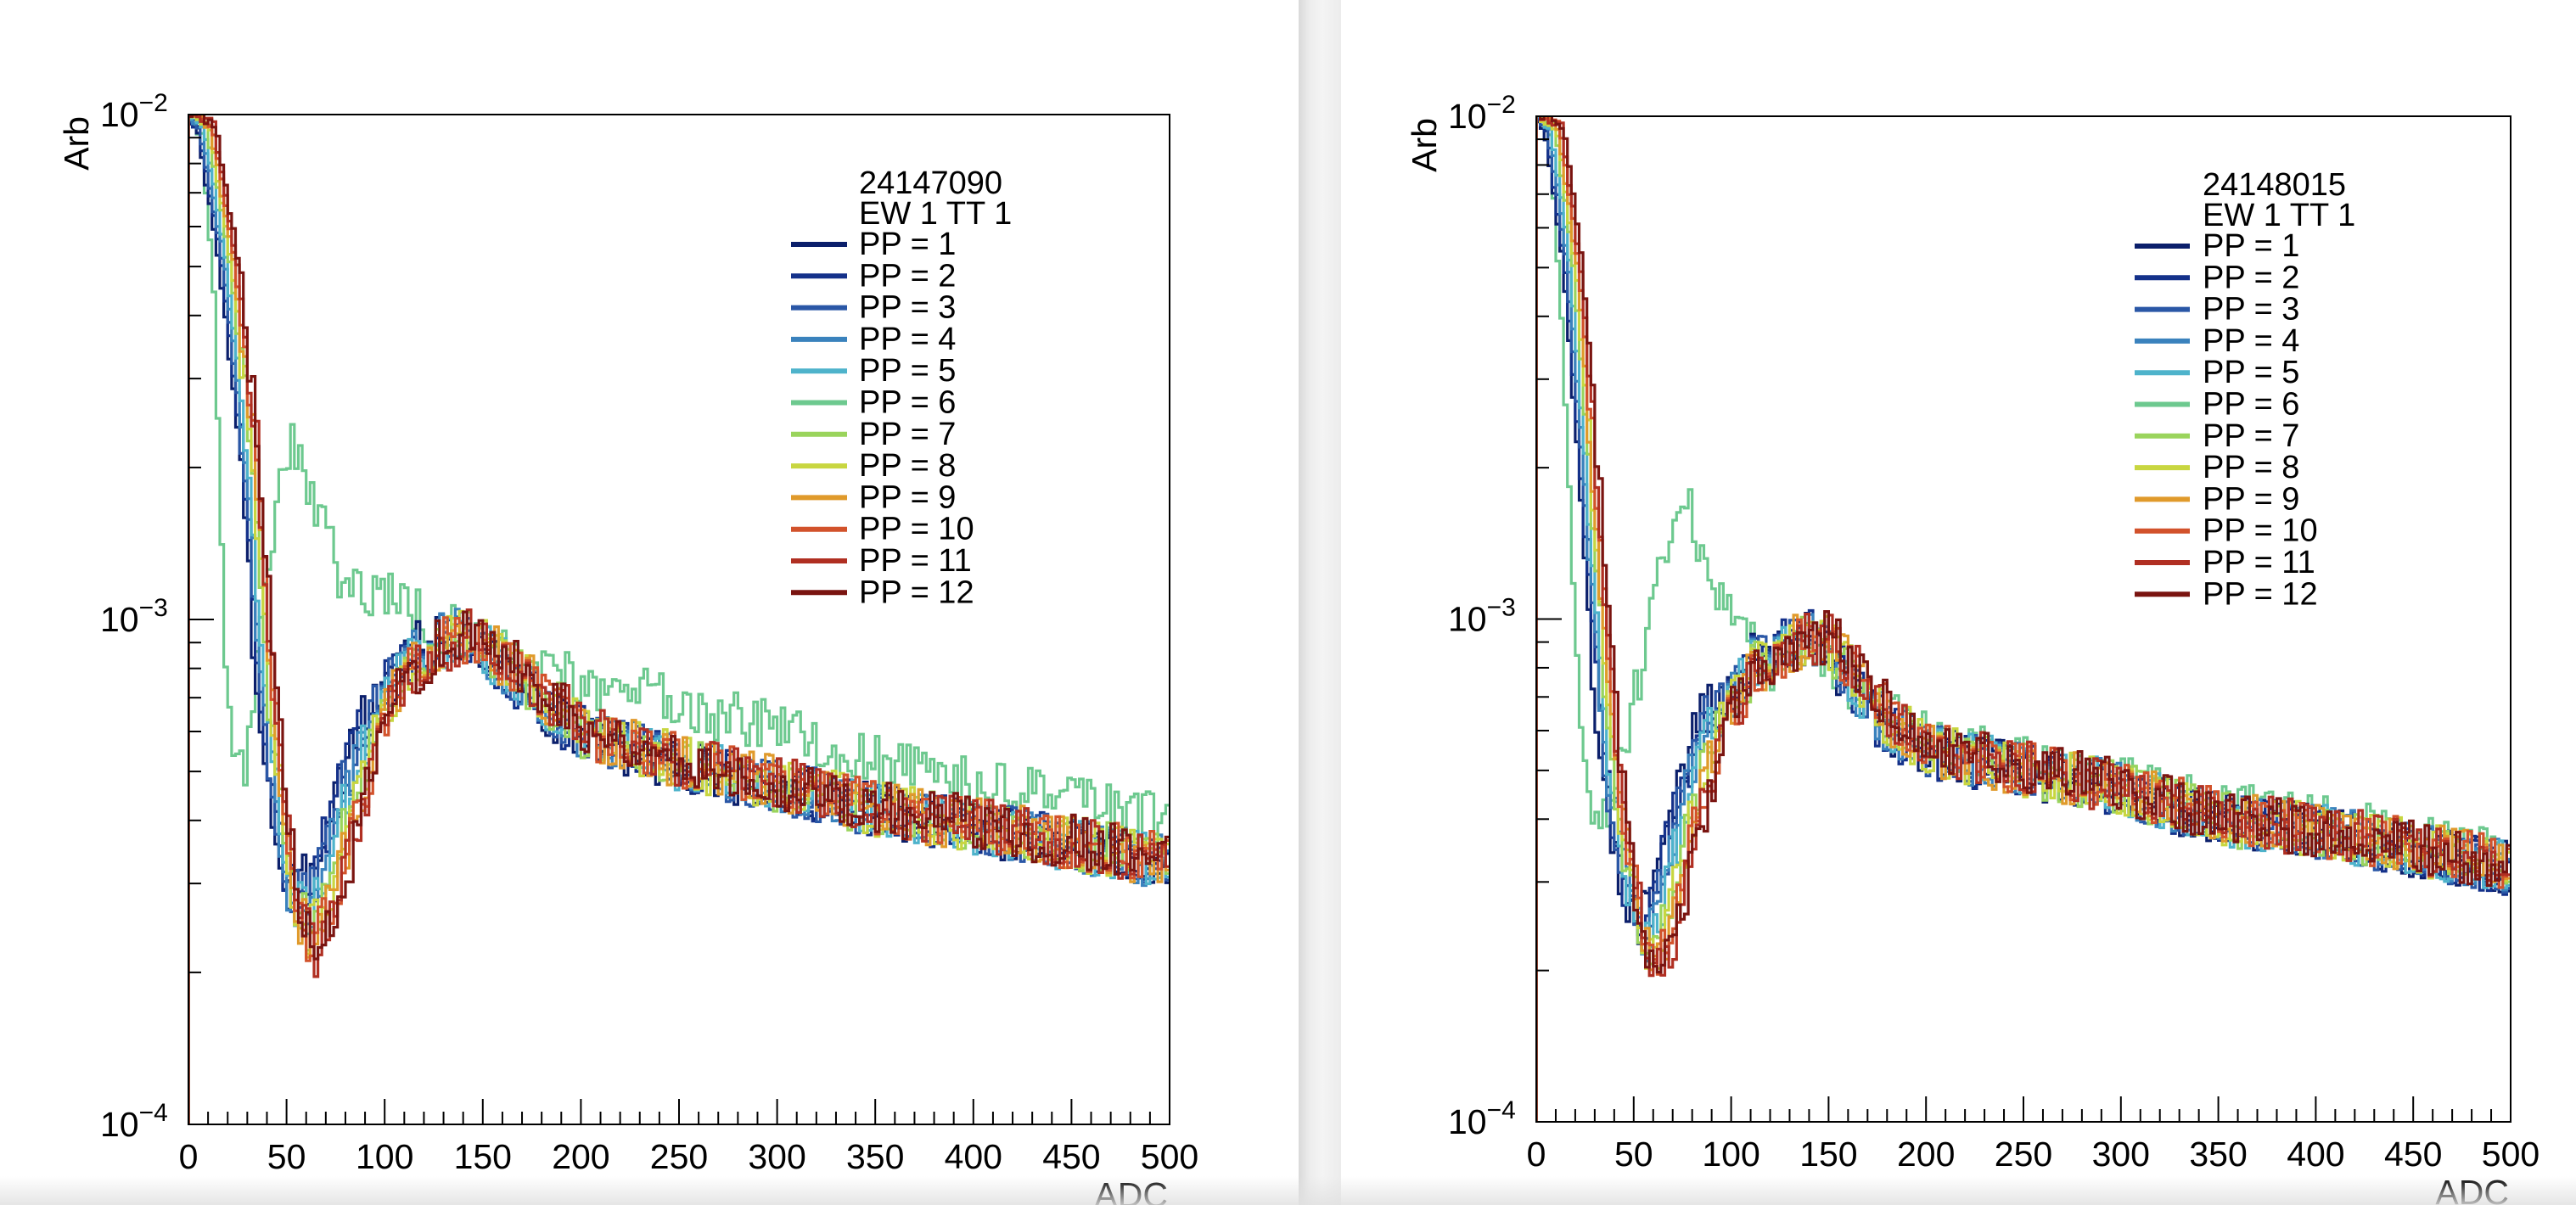  Describe the element at coordinates (930, 183) in the screenshot. I see `legend-header: 24147090` at that location.